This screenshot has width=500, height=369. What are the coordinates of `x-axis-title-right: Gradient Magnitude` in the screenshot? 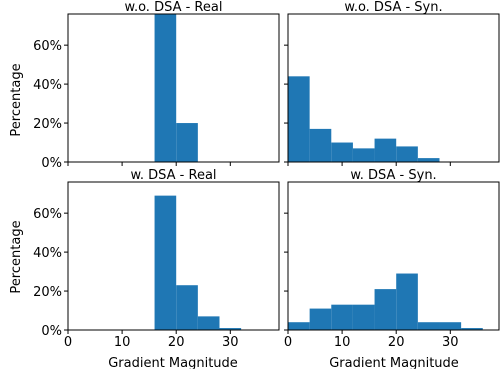 It's located at (394, 362).